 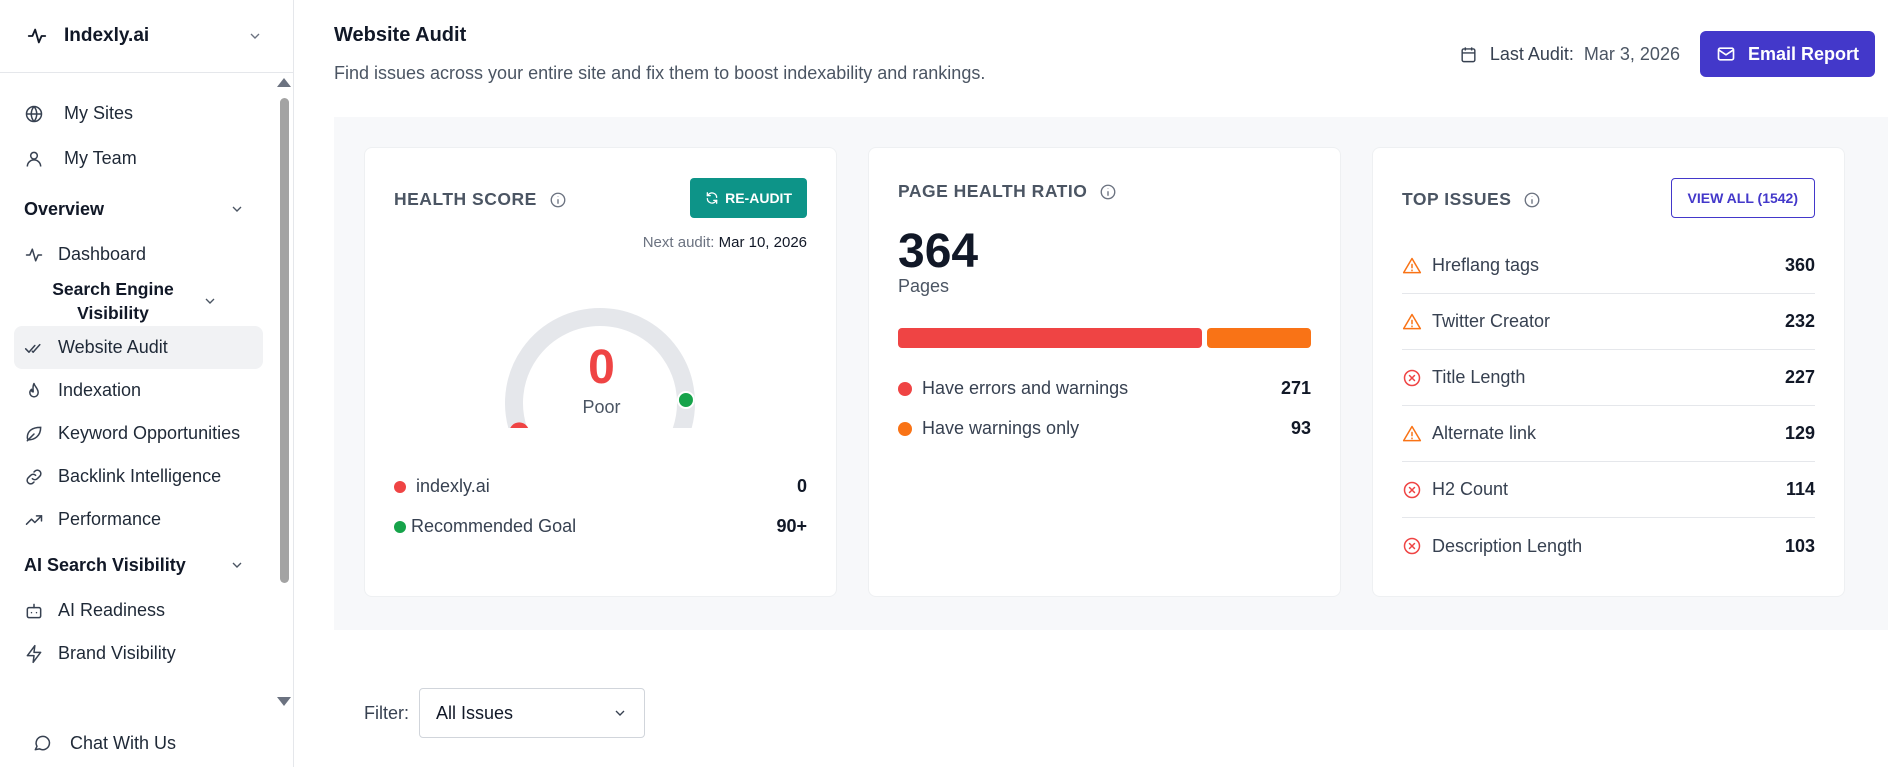 What do you see at coordinates (34, 113) in the screenshot?
I see `globe-icon` at bounding box center [34, 113].